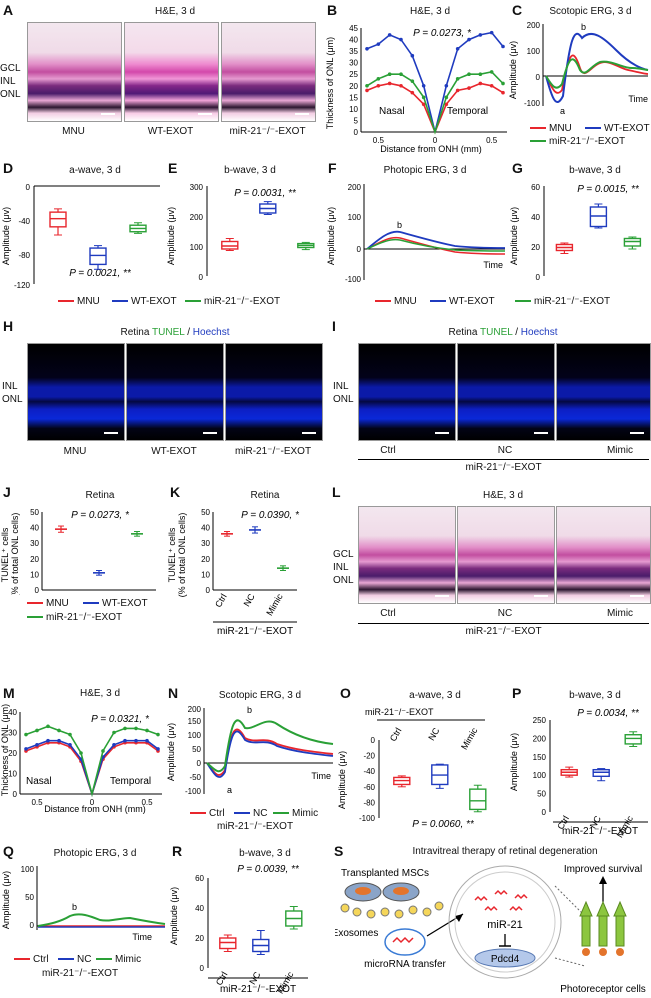 The height and width of the screenshot is (998, 651). Describe the element at coordinates (193, 791) in the screenshot. I see `svg-text: -100` at that location.